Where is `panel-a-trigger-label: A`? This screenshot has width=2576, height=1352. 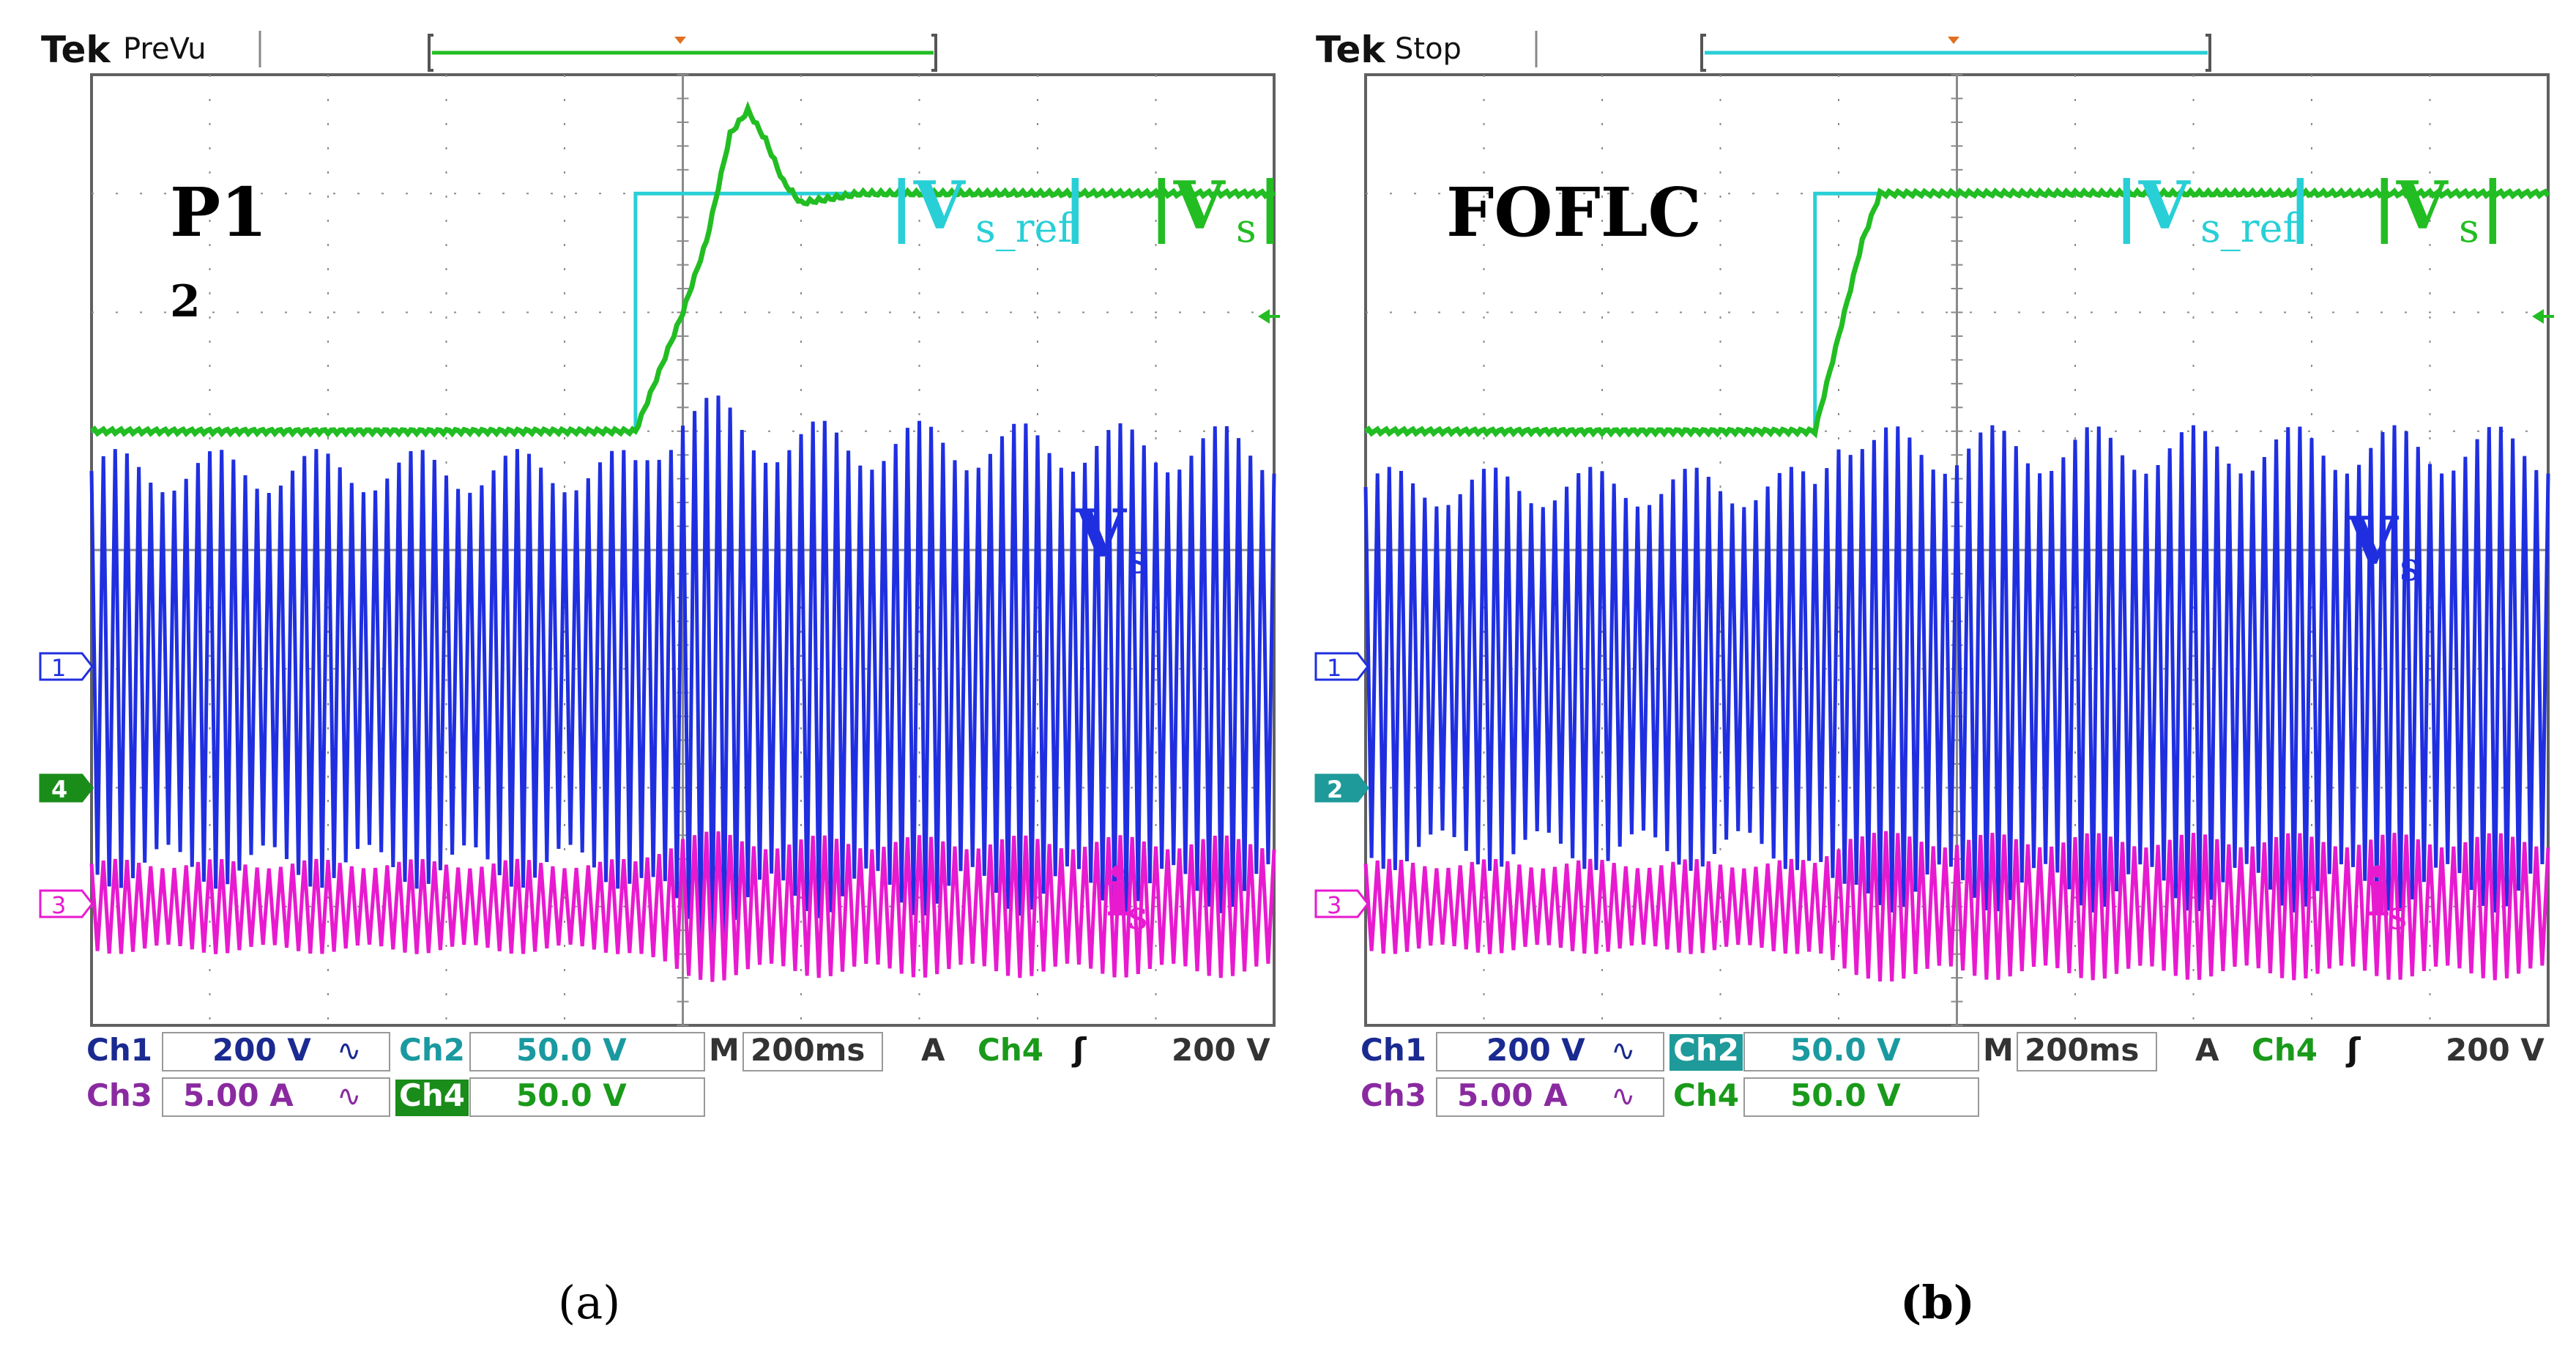 panel-a-trigger-label: A is located at coordinates (933, 1050).